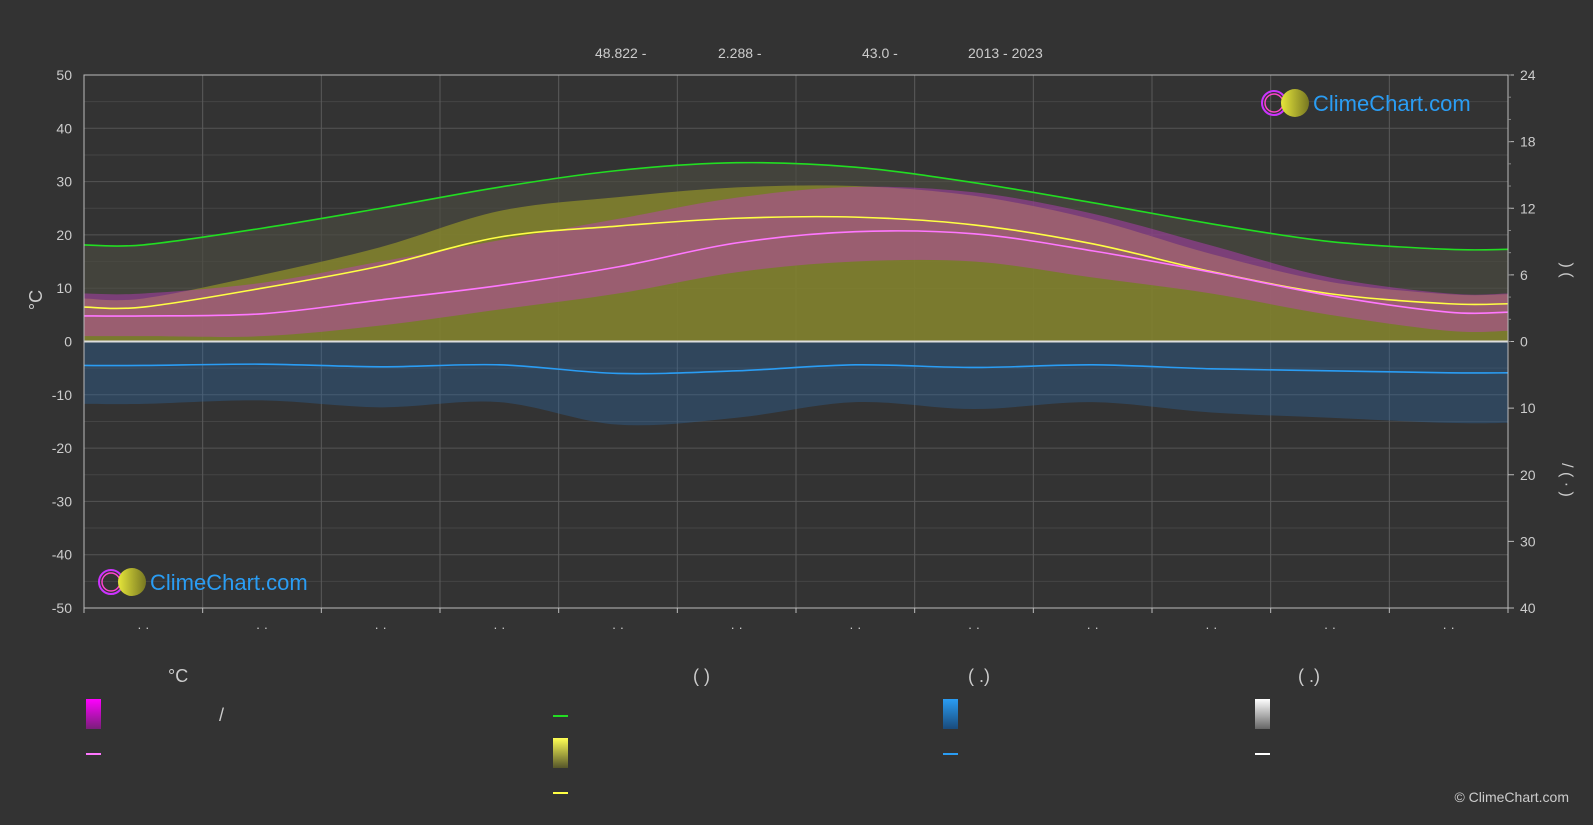 The height and width of the screenshot is (825, 1593). I want to click on y-right-bottom-tick-label: 10, so click(1528, 408).